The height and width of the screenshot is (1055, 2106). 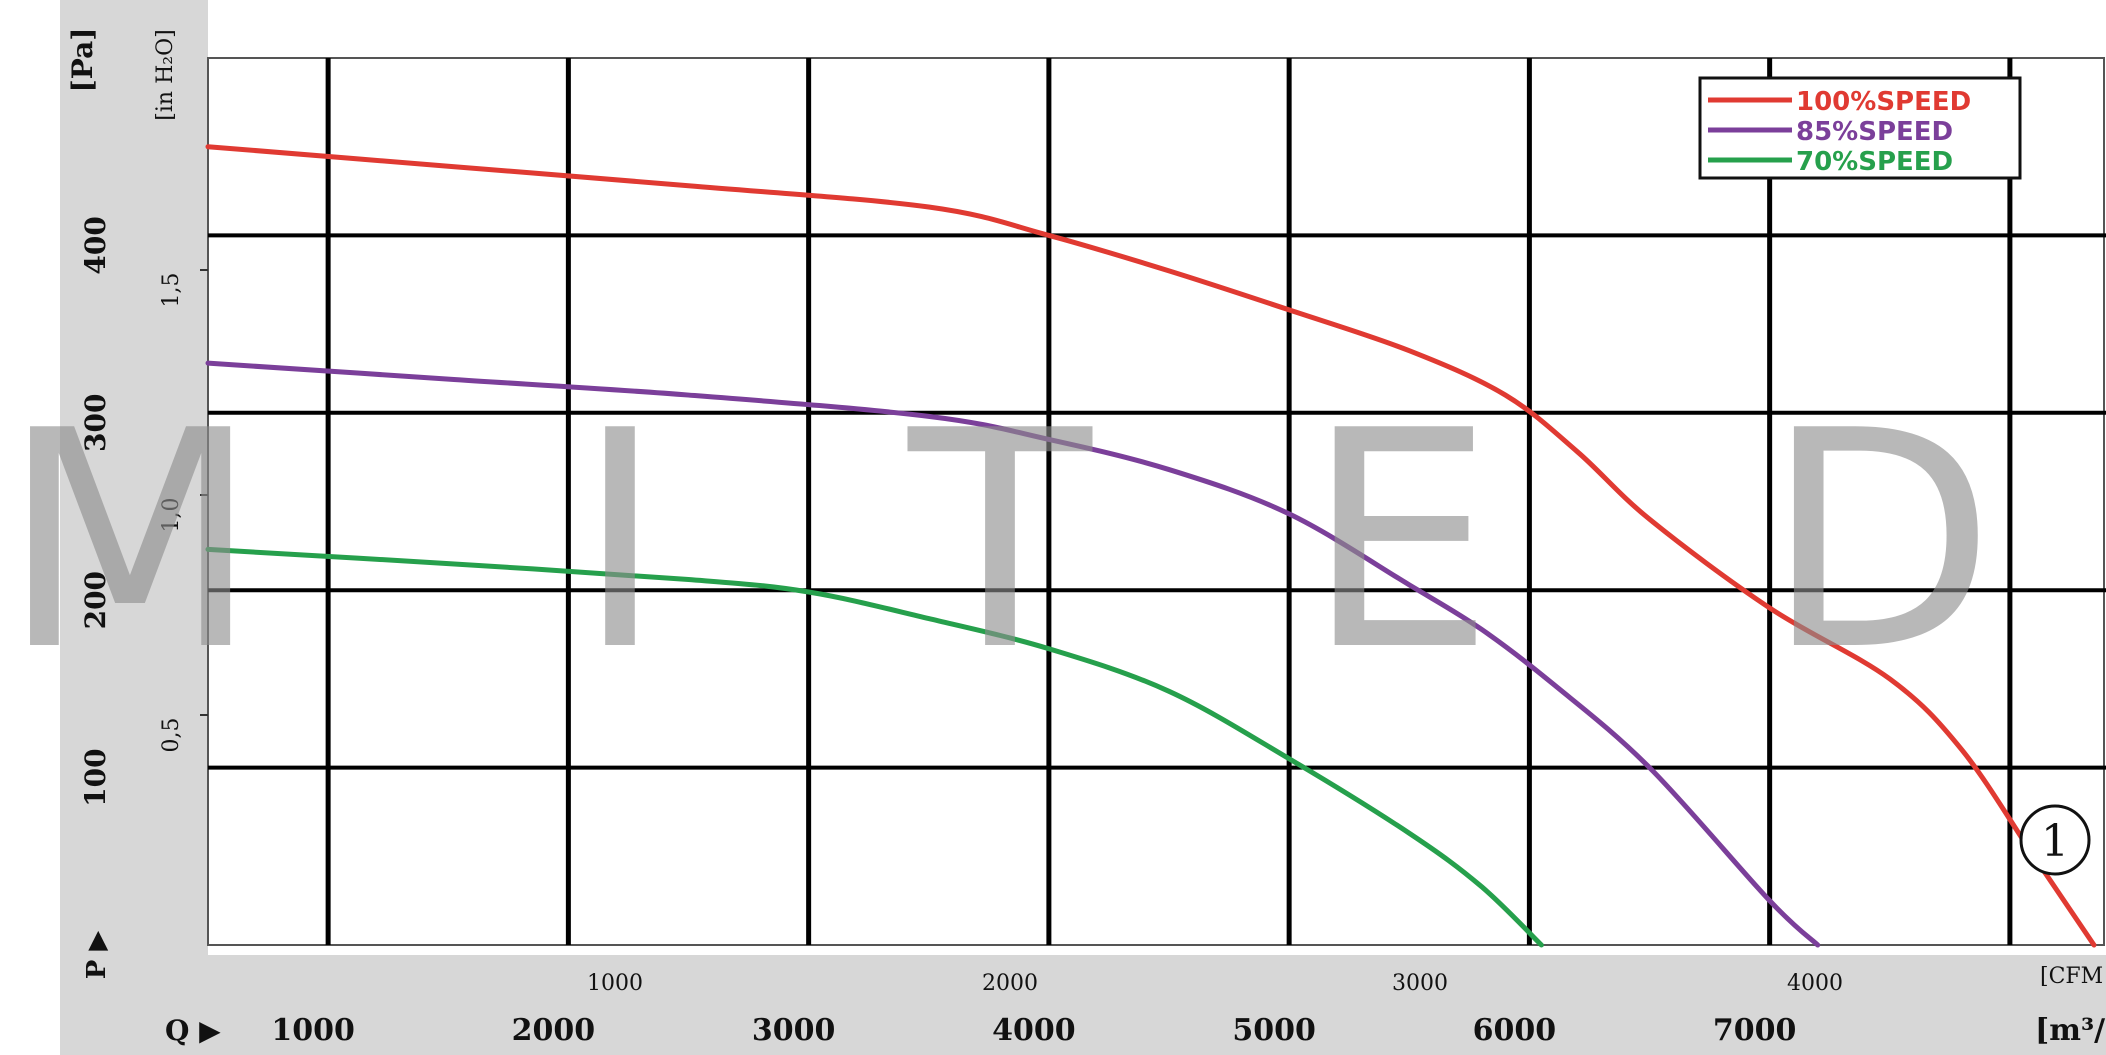 I want to click on x-tick-label: 1000, so click(x=313, y=1030).